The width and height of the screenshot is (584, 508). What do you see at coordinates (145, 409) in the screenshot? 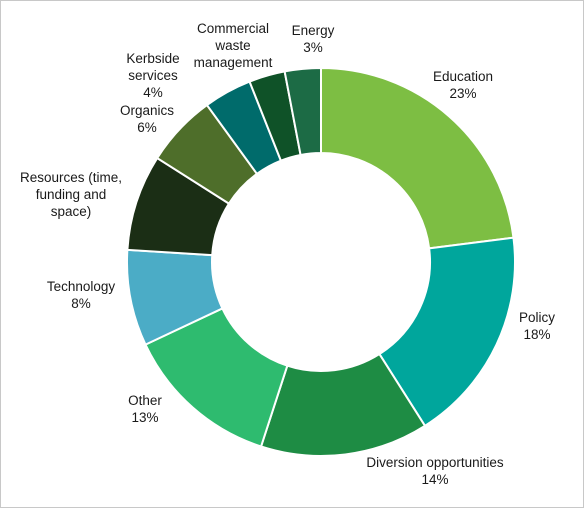
I see `data-label-other: Other 13%` at bounding box center [145, 409].